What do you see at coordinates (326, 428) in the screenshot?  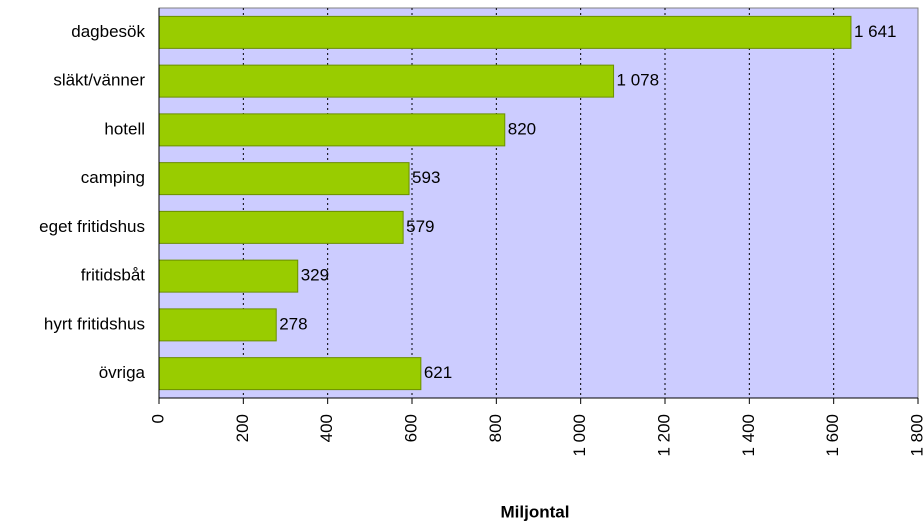 I see `x-tick-label: 400` at bounding box center [326, 428].